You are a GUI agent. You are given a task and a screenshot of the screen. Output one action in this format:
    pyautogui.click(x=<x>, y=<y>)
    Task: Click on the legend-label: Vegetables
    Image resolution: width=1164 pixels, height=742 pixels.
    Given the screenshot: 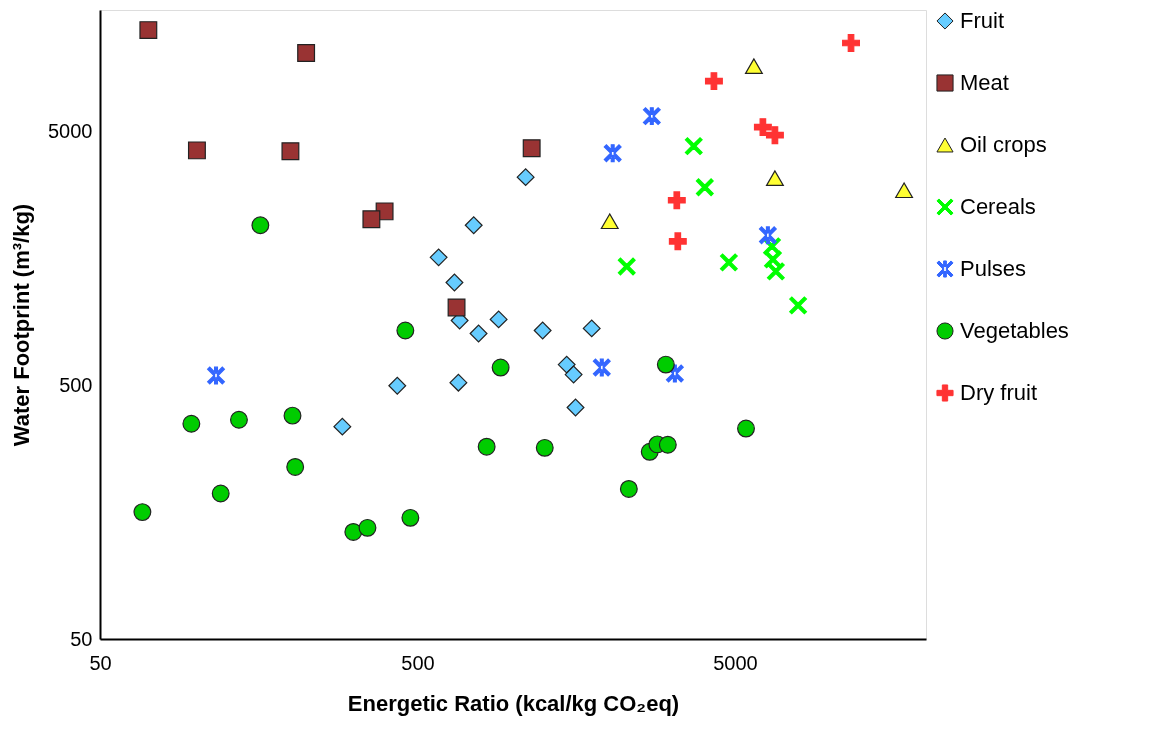 What is the action you would take?
    pyautogui.click(x=1014, y=330)
    